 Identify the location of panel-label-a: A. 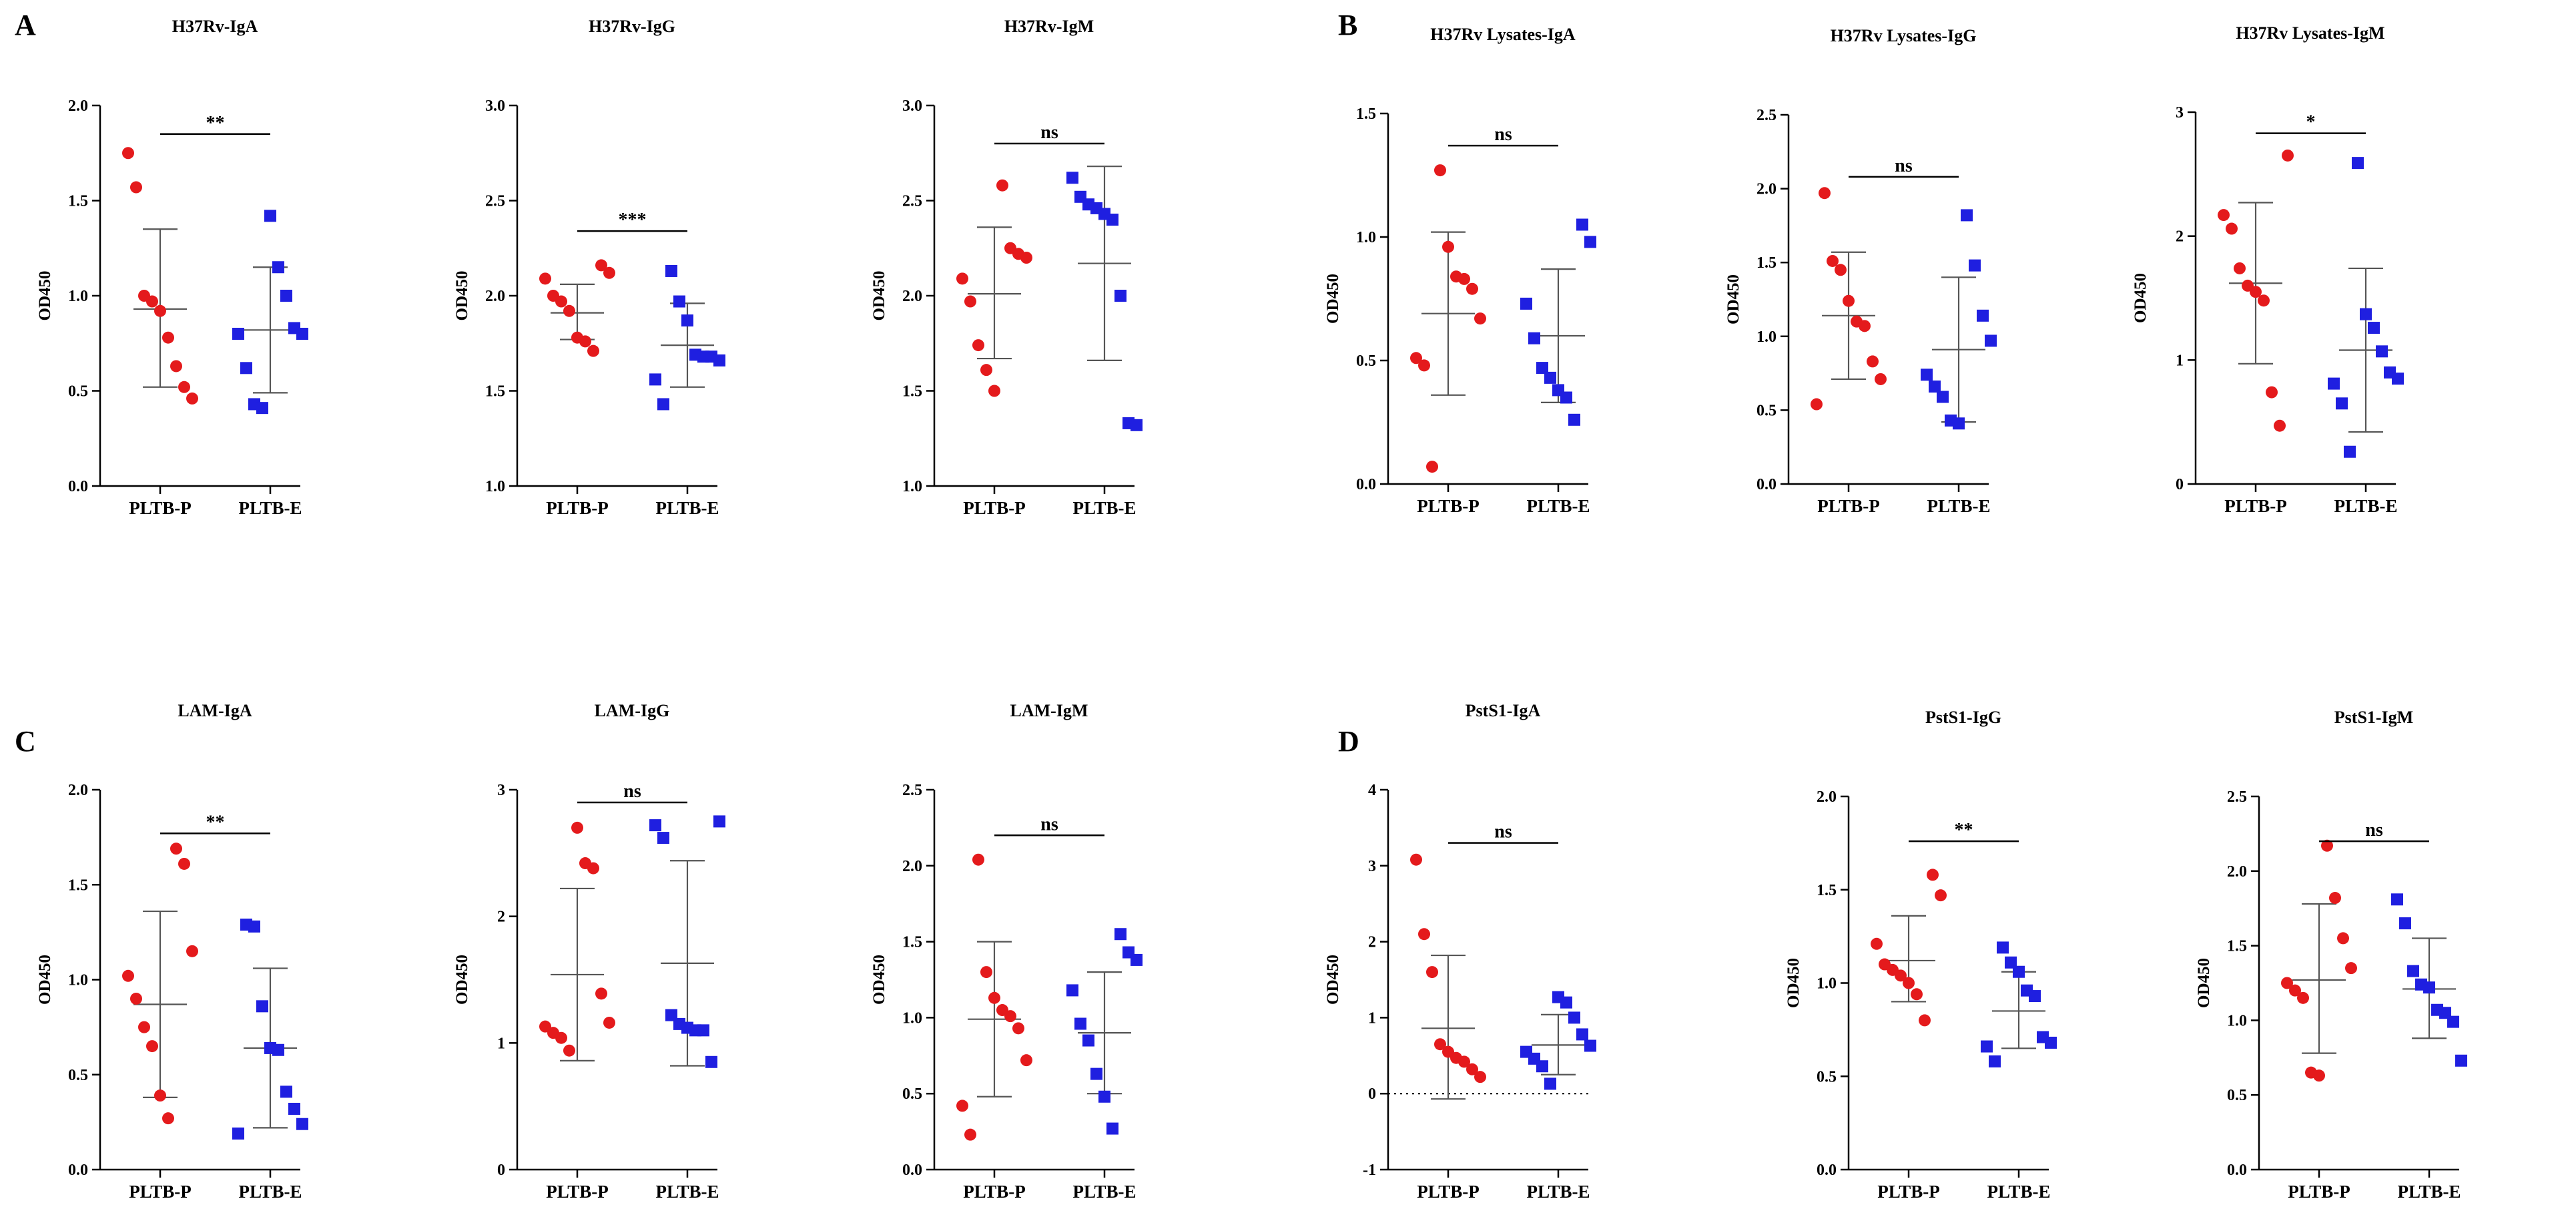
(25, 25).